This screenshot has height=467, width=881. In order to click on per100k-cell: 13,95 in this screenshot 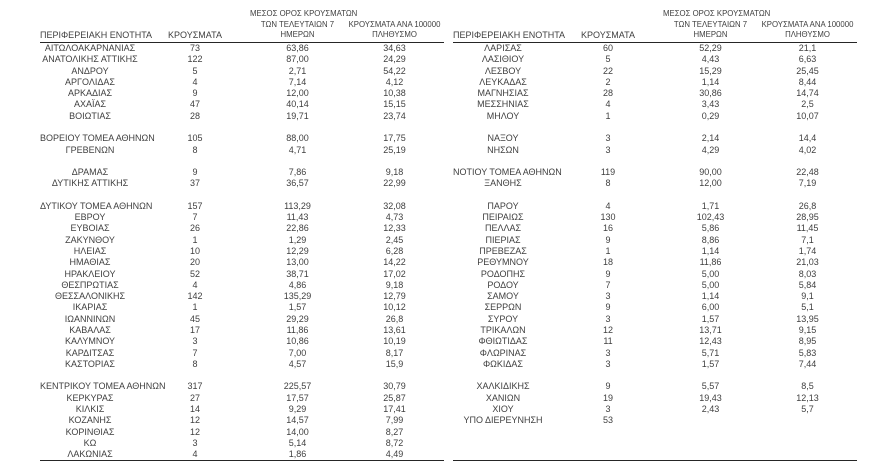, I will do `click(807, 318)`.